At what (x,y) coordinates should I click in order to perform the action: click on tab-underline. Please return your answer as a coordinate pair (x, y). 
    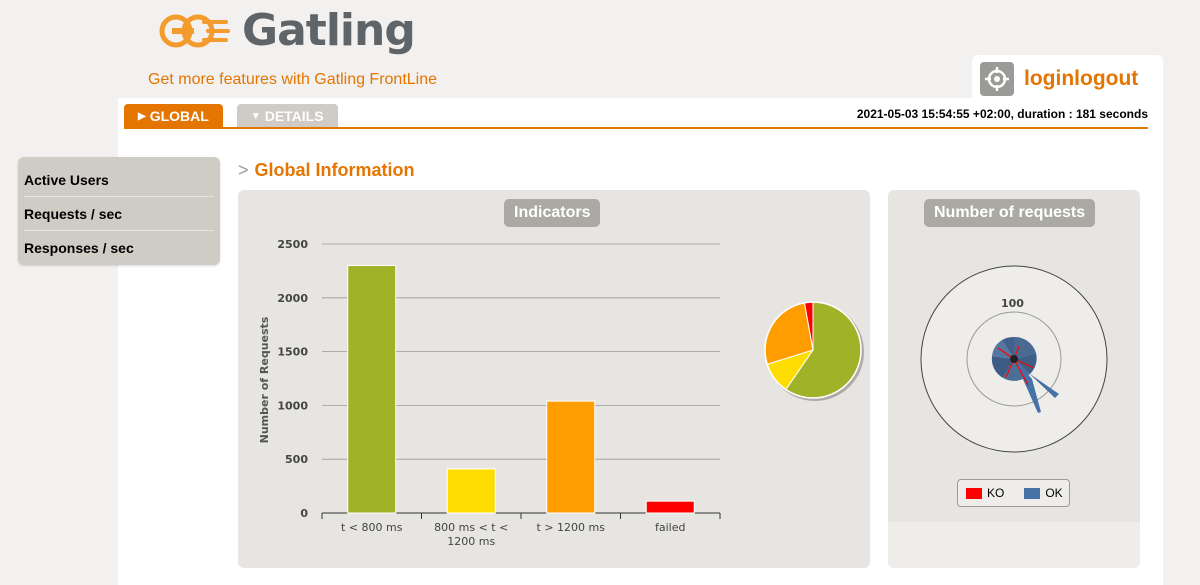
    Looking at the image, I should click on (636, 128).